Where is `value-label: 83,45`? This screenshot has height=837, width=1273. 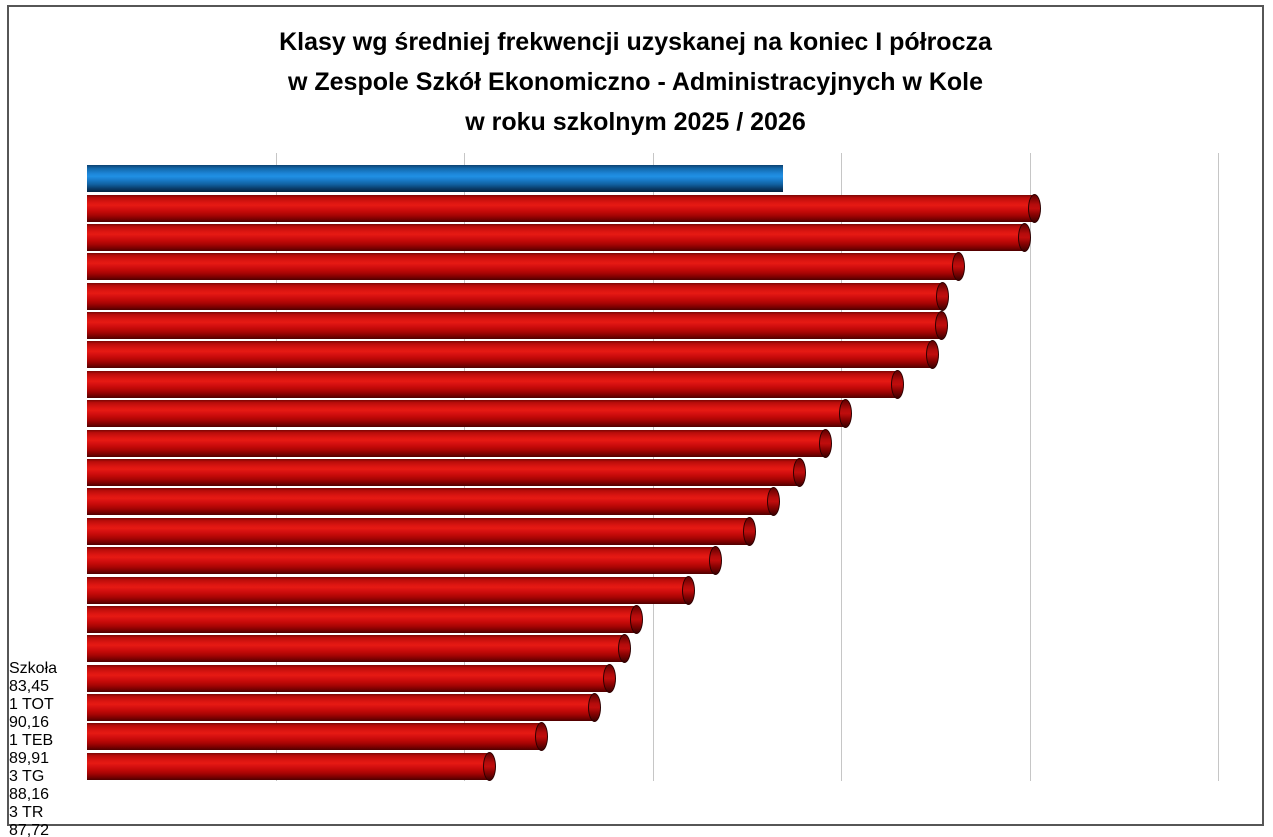
value-label: 83,45 is located at coordinates (29, 686).